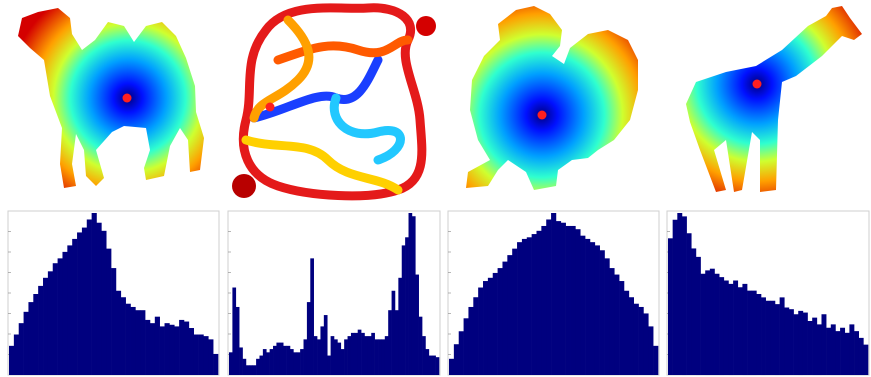  I want to click on histogram-giraffe, so click(768, 293).